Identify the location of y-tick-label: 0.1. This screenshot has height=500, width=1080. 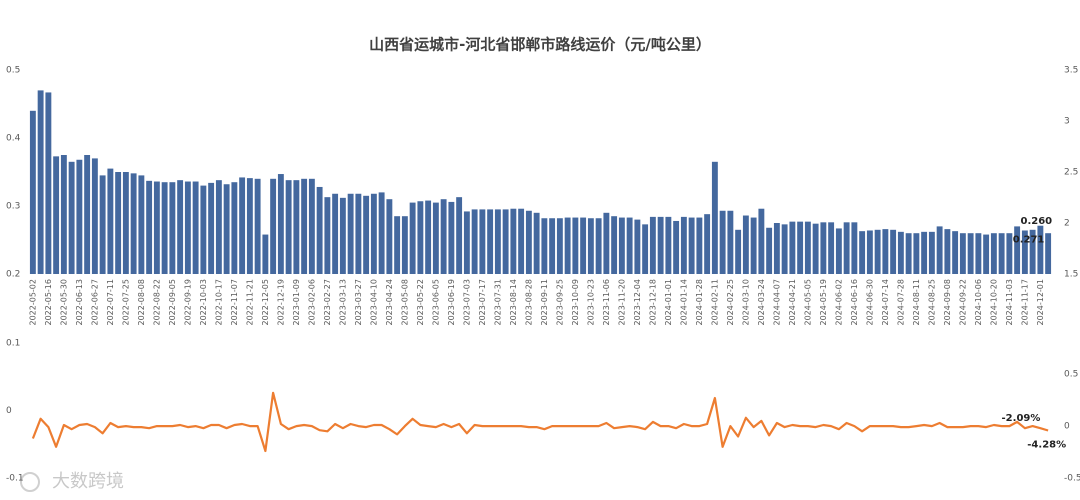
(13, 344).